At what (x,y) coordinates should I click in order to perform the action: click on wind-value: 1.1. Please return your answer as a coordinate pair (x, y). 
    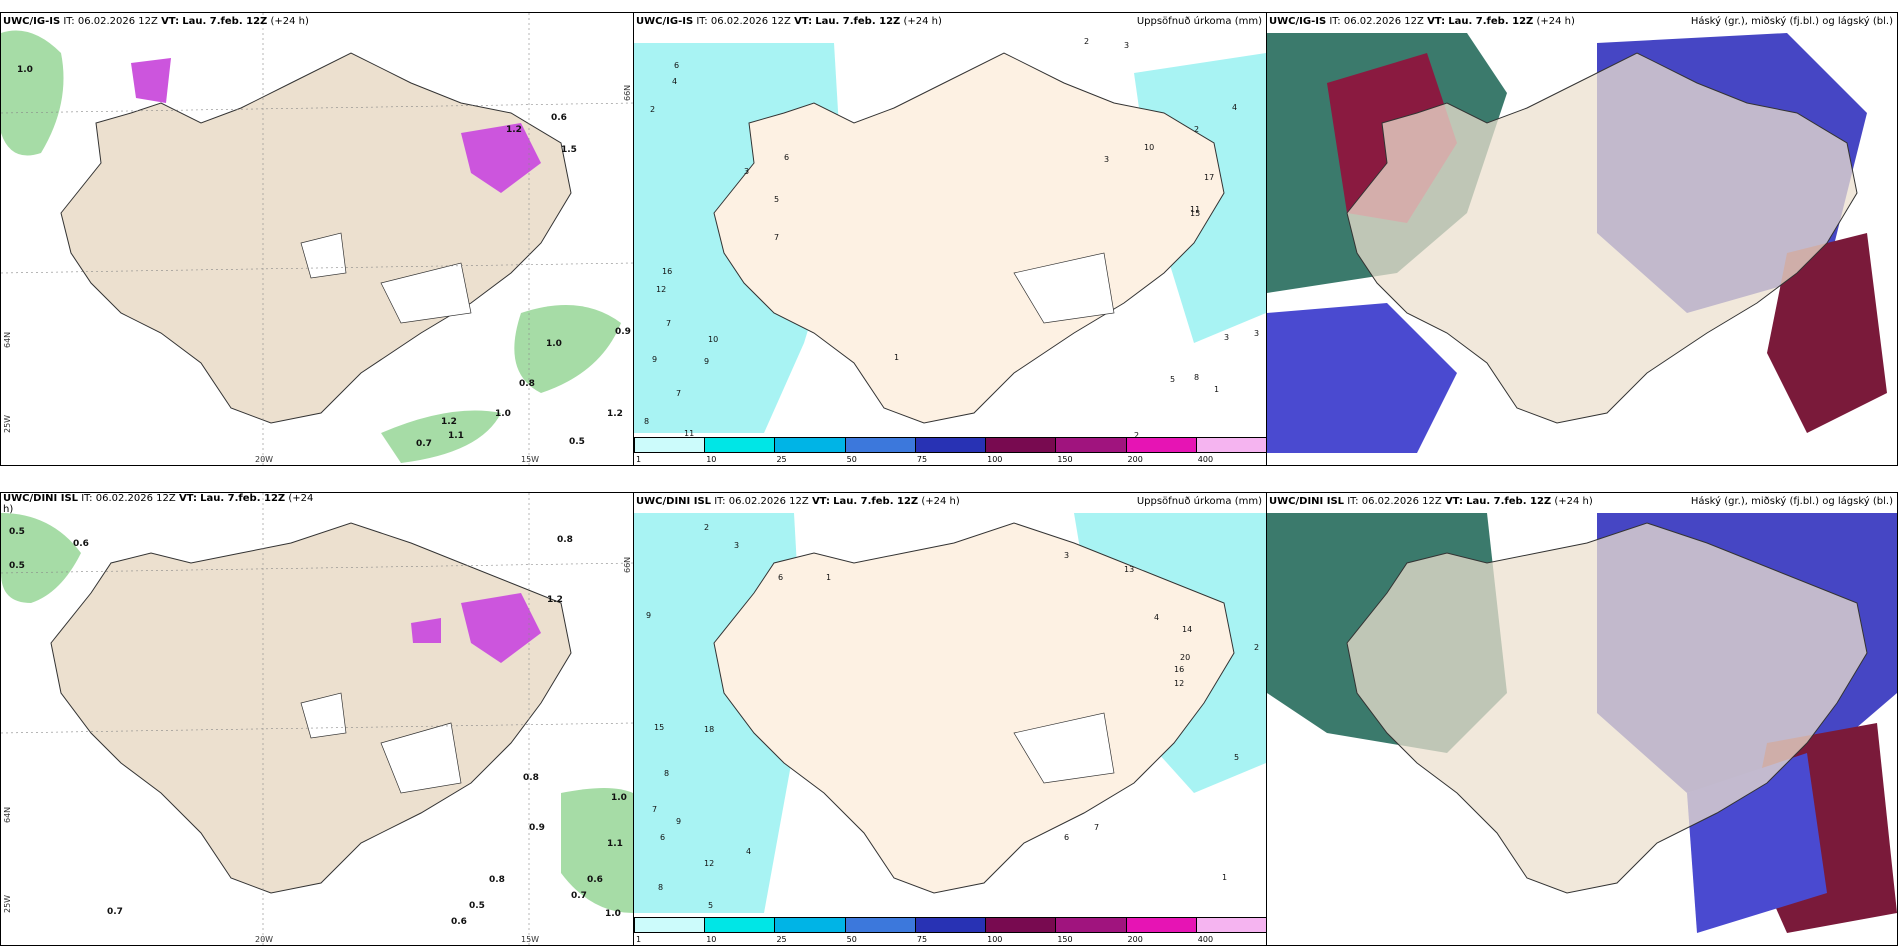
    Looking at the image, I should click on (615, 844).